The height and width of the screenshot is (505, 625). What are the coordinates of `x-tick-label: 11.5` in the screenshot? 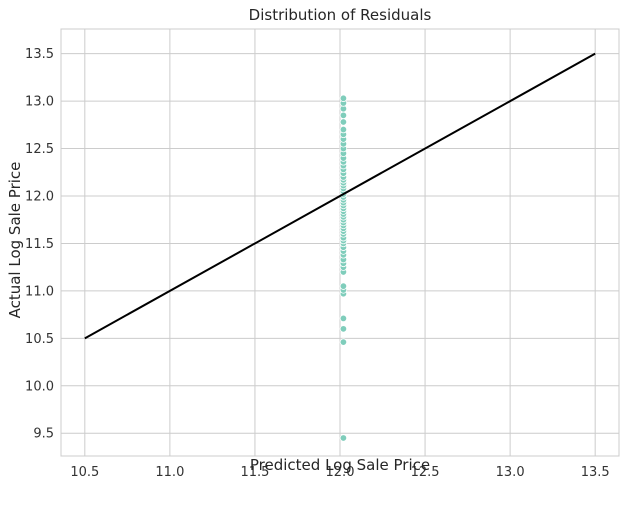 It's located at (254, 472).